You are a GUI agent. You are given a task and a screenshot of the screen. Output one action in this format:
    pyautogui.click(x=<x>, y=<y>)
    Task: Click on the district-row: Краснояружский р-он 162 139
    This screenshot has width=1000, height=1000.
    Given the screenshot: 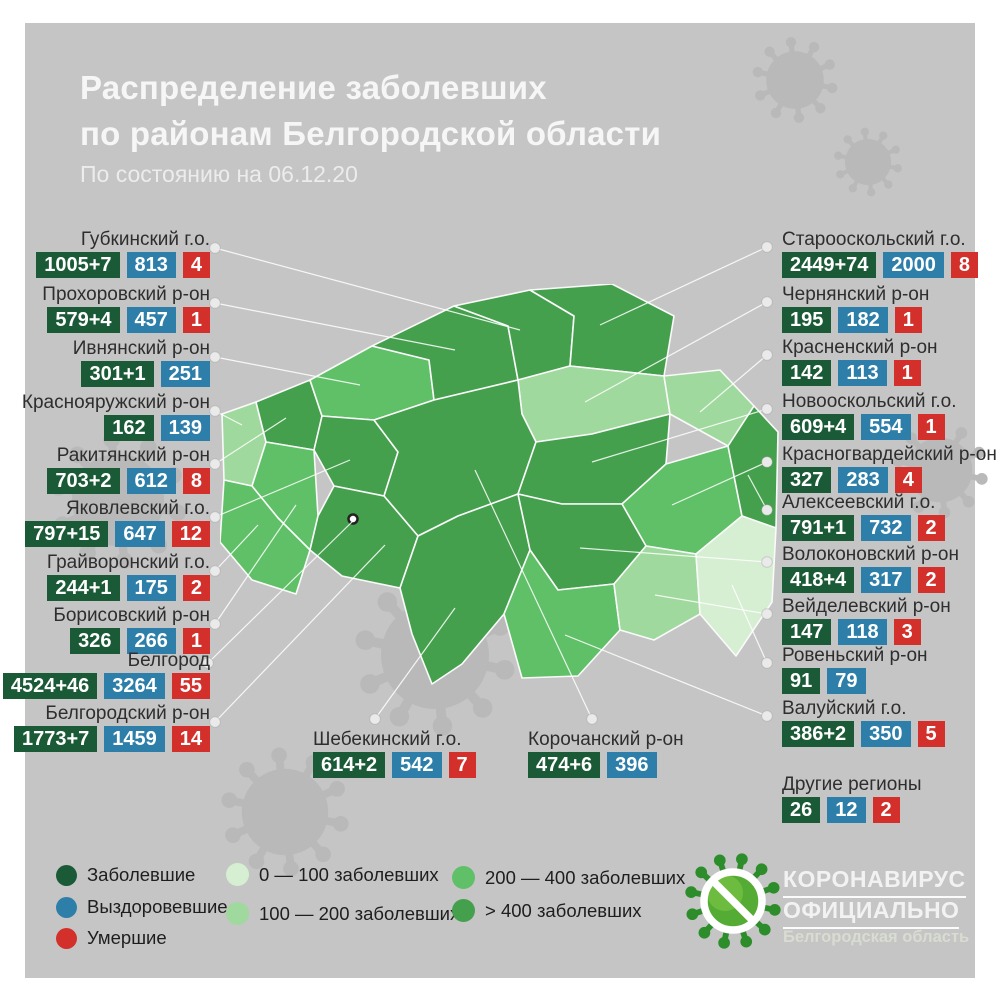 What is the action you would take?
    pyautogui.click(x=110, y=417)
    